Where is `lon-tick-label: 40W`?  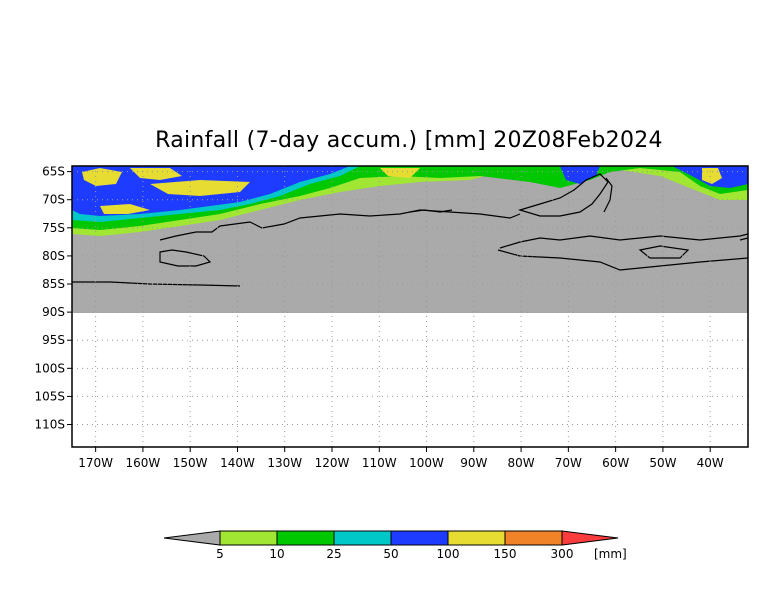 lon-tick-label: 40W is located at coordinates (710, 463).